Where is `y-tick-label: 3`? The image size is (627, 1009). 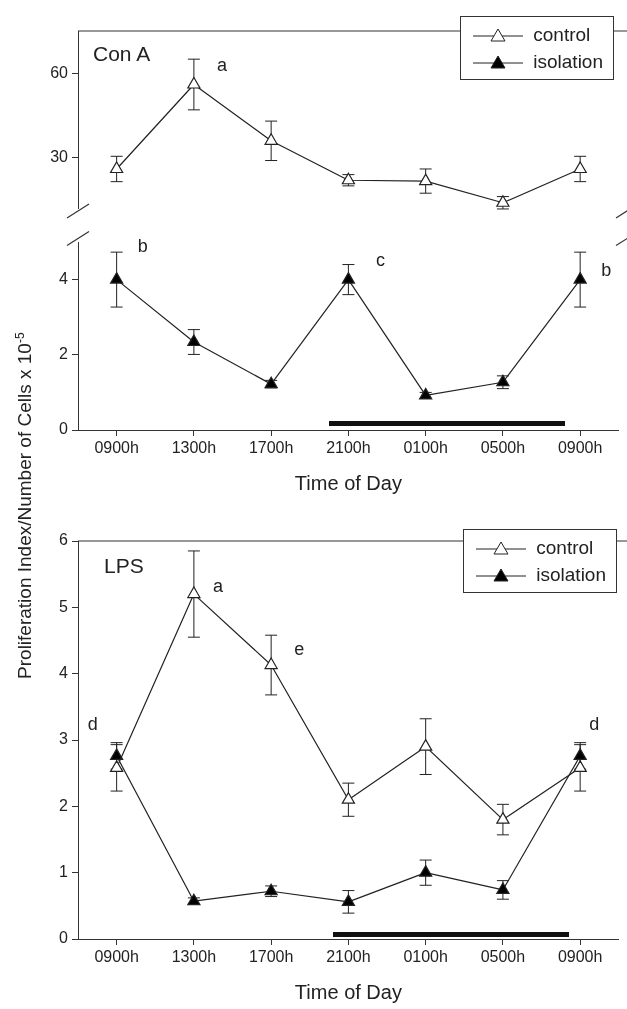 y-tick-label: 3 is located at coordinates (64, 739).